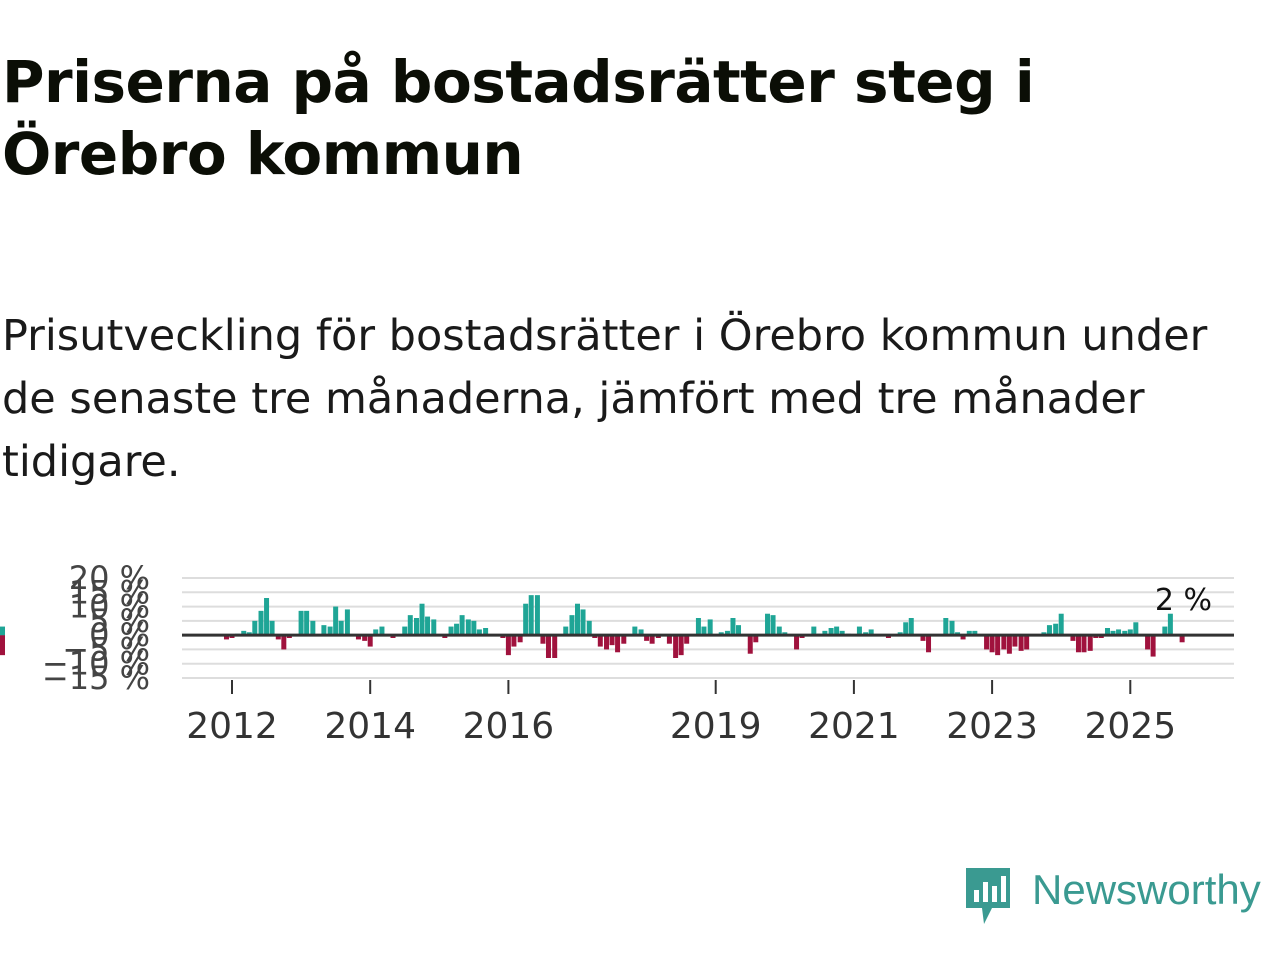  What do you see at coordinates (509, 726) in the screenshot?
I see `x-tick-label: 2016` at bounding box center [509, 726].